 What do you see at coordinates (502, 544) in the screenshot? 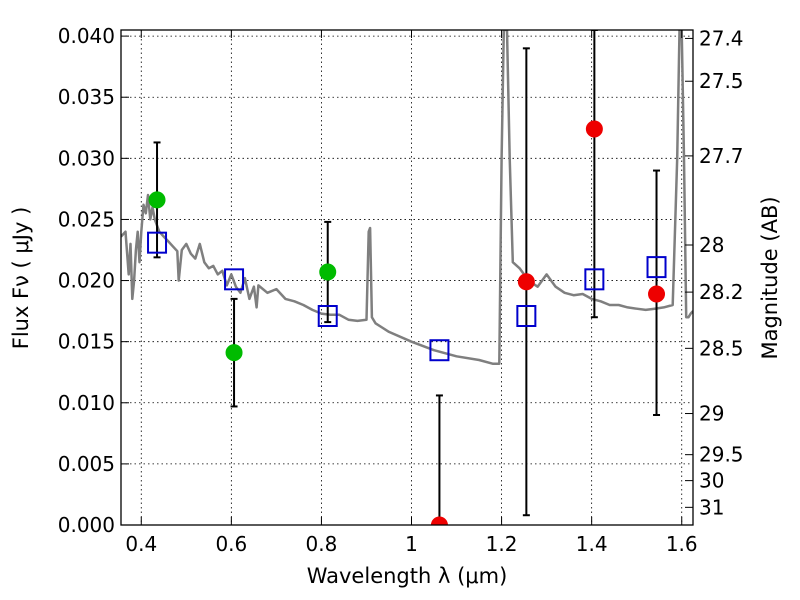
I see `x-tick-label: 1.2` at bounding box center [502, 544].